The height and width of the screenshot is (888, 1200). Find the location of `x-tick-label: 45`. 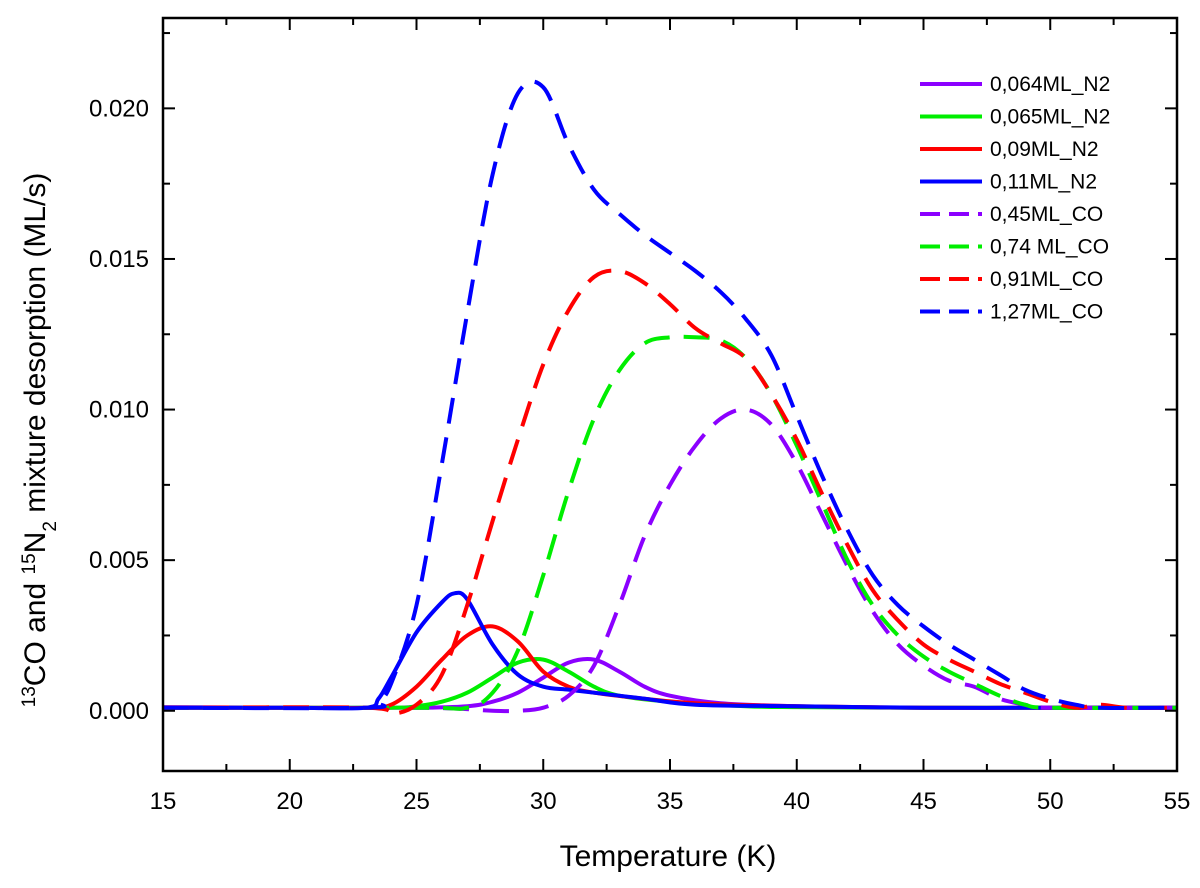

x-tick-label: 45 is located at coordinates (923, 801).